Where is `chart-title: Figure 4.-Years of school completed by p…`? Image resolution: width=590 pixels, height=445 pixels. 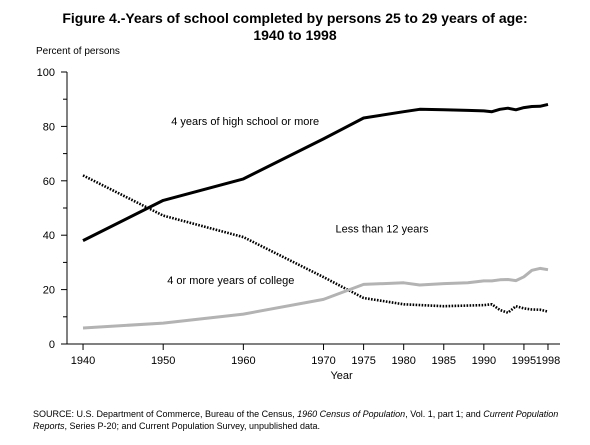
chart-title: Figure 4.-Years of school completed by p… is located at coordinates (295, 27).